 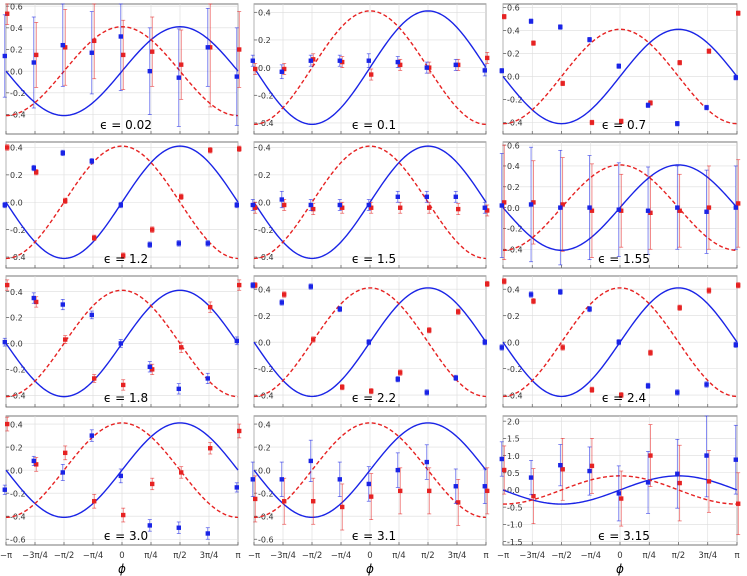 What do you see at coordinates (374, 398) in the screenshot?
I see `panel-label: ϵ = 2.2` at bounding box center [374, 398].